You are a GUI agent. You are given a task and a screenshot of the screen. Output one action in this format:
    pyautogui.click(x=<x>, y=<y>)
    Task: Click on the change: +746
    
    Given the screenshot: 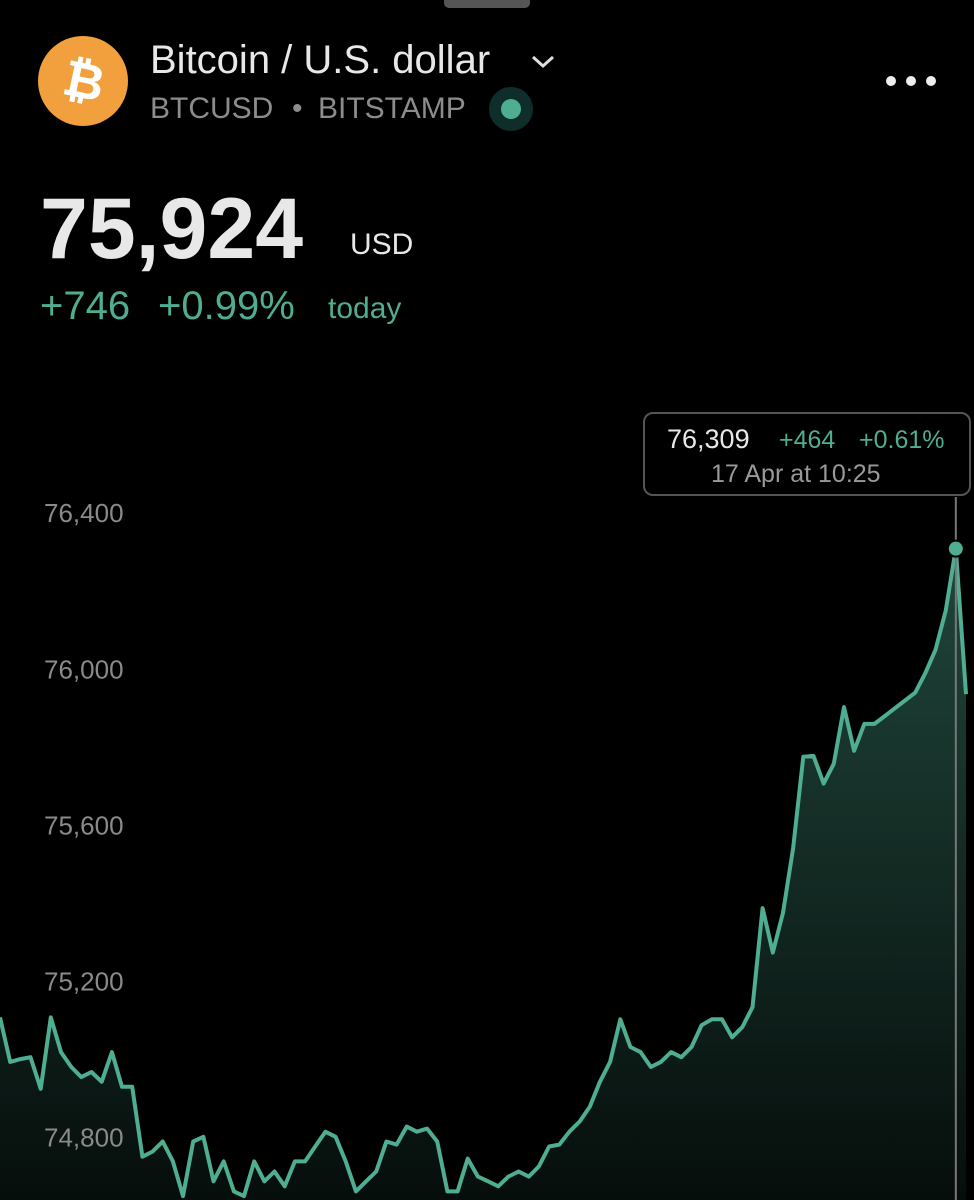 What is the action you would take?
    pyautogui.click(x=85, y=306)
    